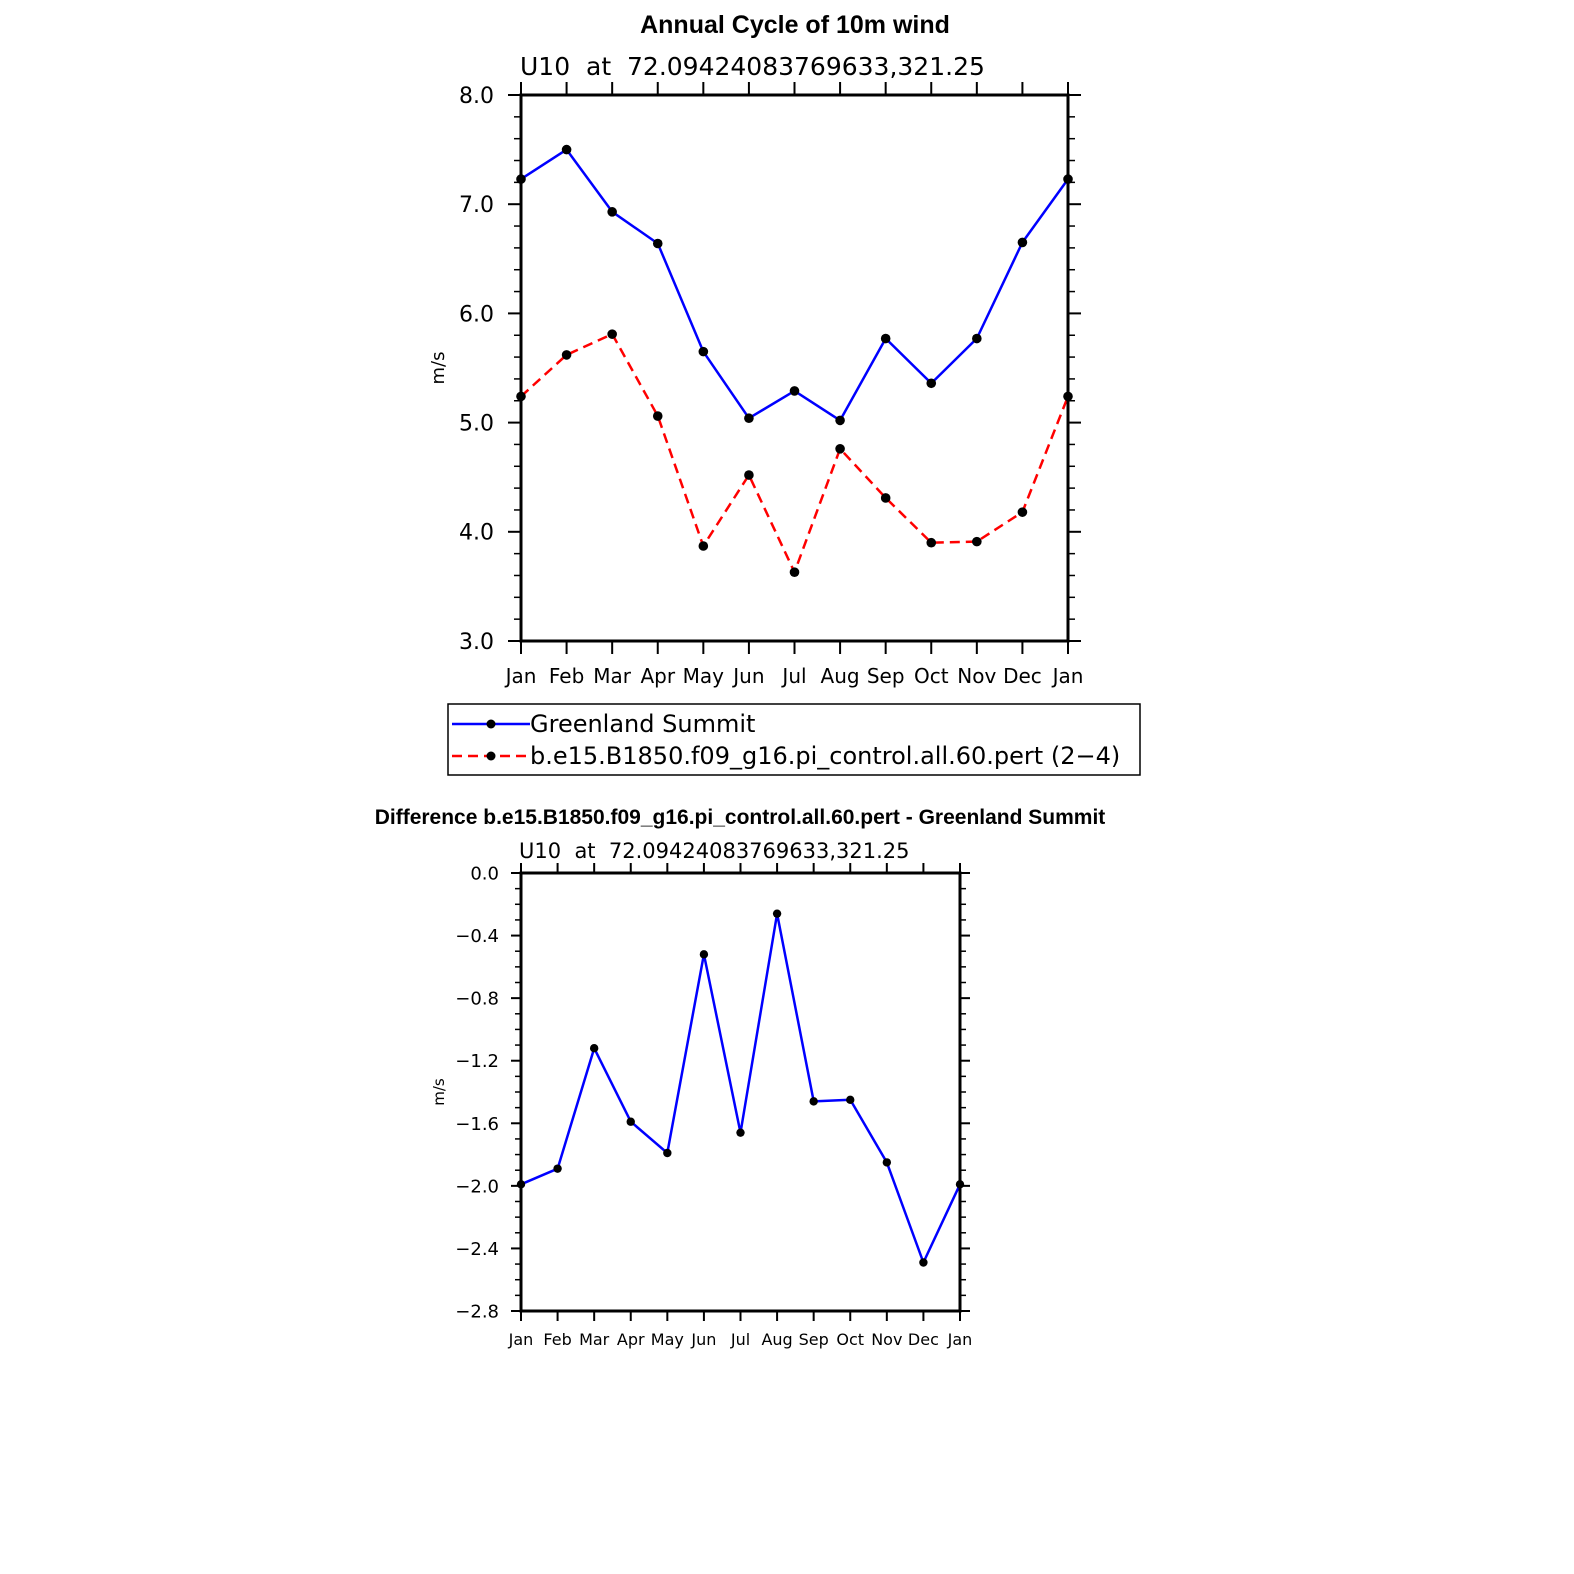 The width and height of the screenshot is (1574, 1574). What do you see at coordinates (491, 756) in the screenshot?
I see `legend-marker-pi-control` at bounding box center [491, 756].